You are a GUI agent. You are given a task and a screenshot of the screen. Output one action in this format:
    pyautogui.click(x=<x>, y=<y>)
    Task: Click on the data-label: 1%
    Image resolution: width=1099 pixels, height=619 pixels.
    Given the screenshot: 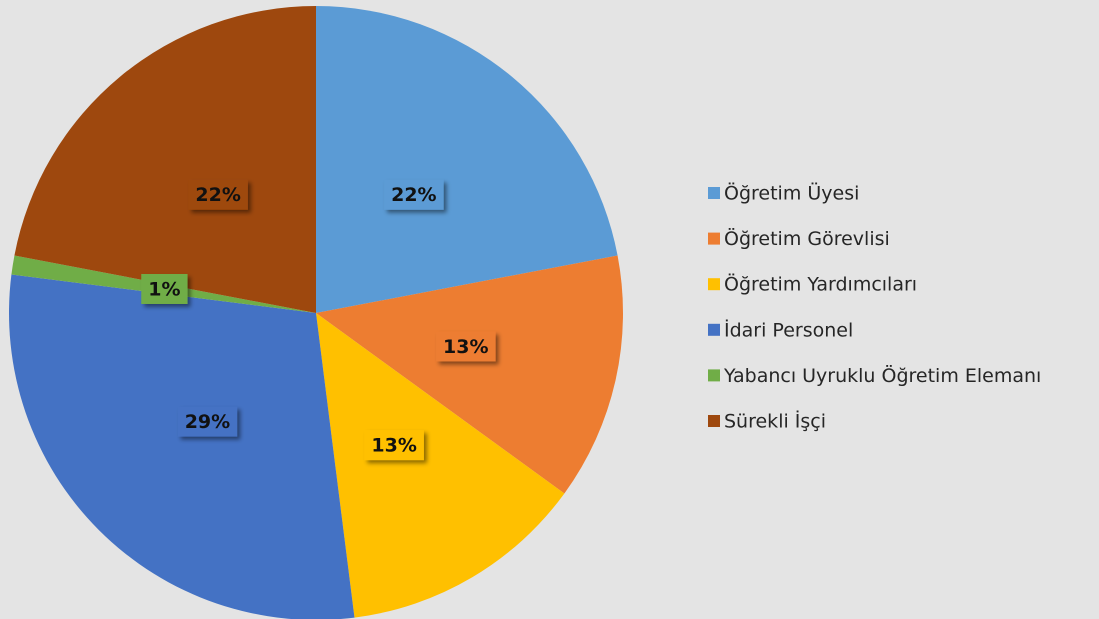 What is the action you would take?
    pyautogui.click(x=164, y=288)
    